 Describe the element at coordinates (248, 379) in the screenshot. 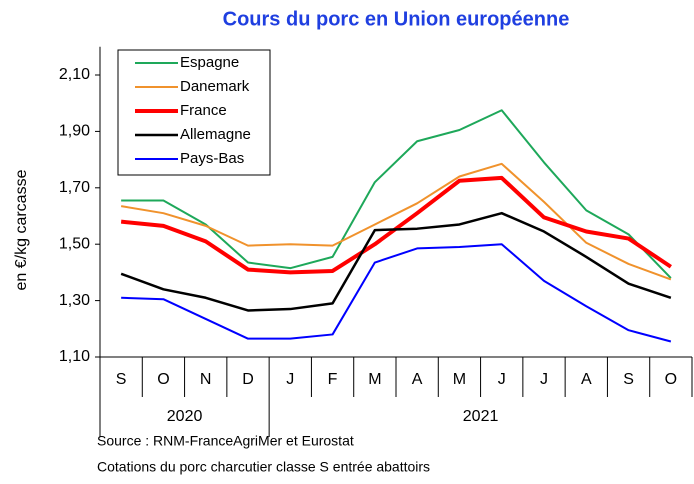

I see `x-tick-label: D` at that location.